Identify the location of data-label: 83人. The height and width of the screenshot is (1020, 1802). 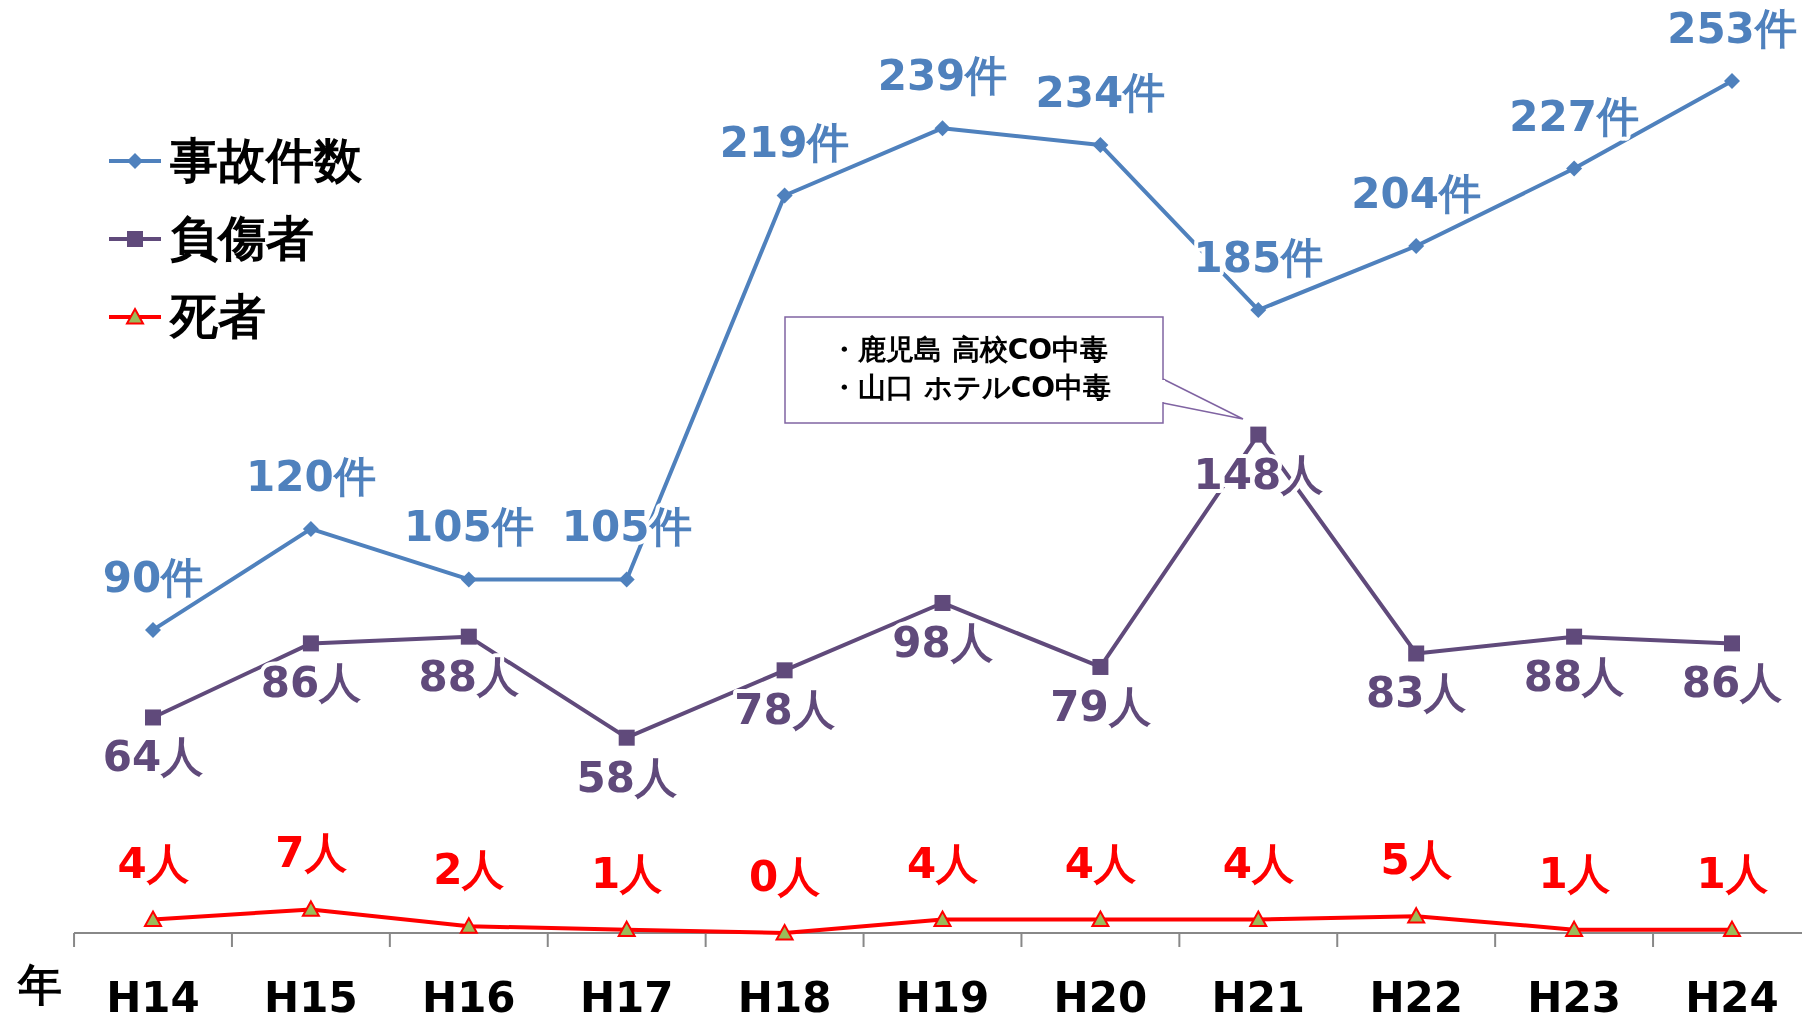
(1416, 693).